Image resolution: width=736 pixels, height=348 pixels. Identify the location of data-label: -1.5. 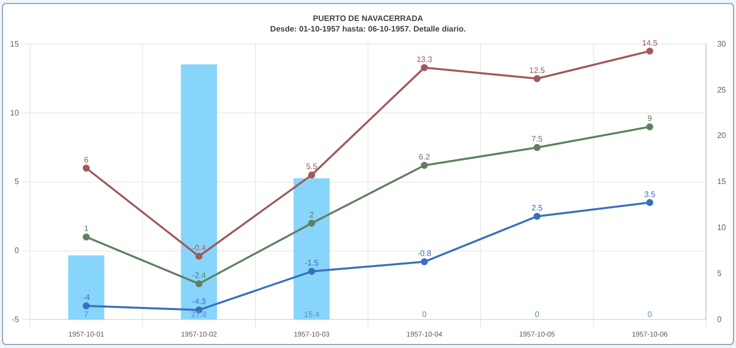
(312, 263).